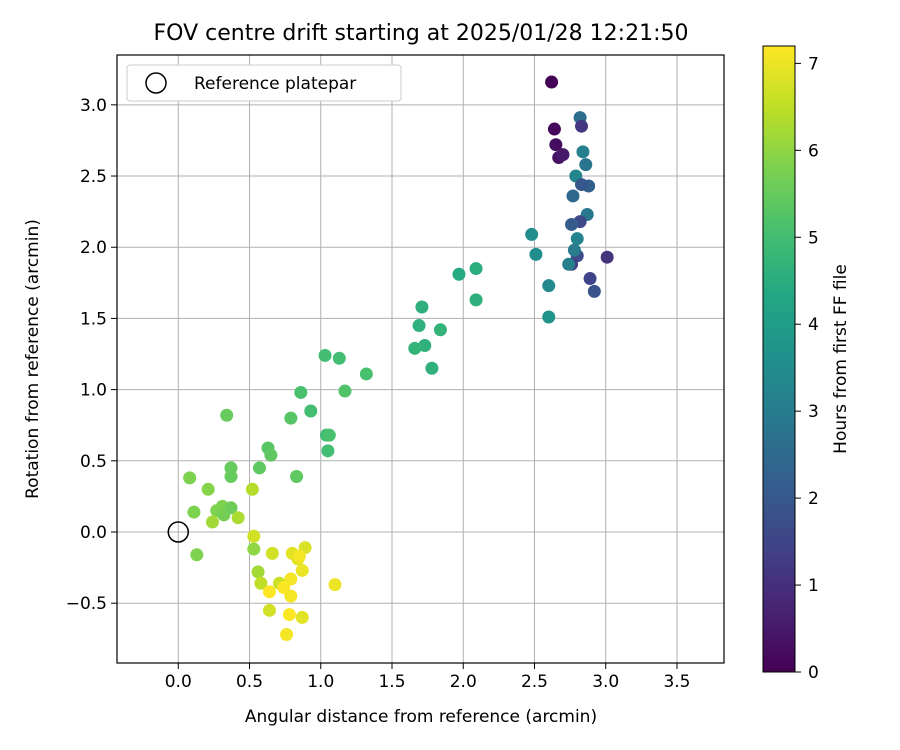 The image size is (900, 750). Describe the element at coordinates (320, 682) in the screenshot. I see `x-tick-label: 1.0` at that location.